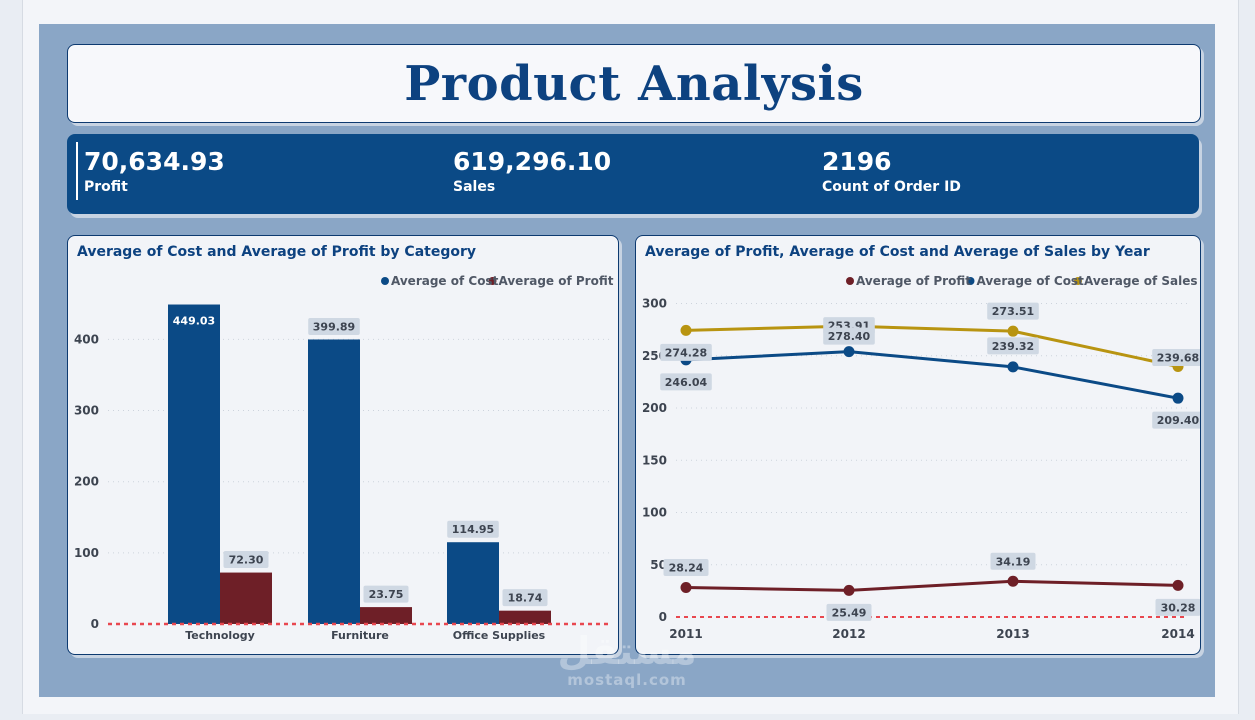 The width and height of the screenshot is (1255, 720). Describe the element at coordinates (932, 375) in the screenshot. I see `line-average-of-cost` at that location.